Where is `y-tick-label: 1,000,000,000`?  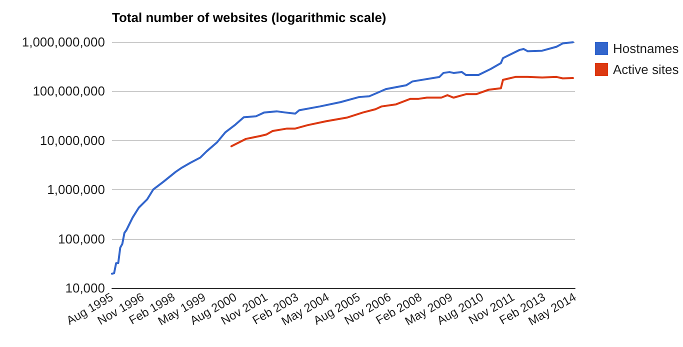
y-tick-label: 1,000,000,000 is located at coordinates (63, 42).